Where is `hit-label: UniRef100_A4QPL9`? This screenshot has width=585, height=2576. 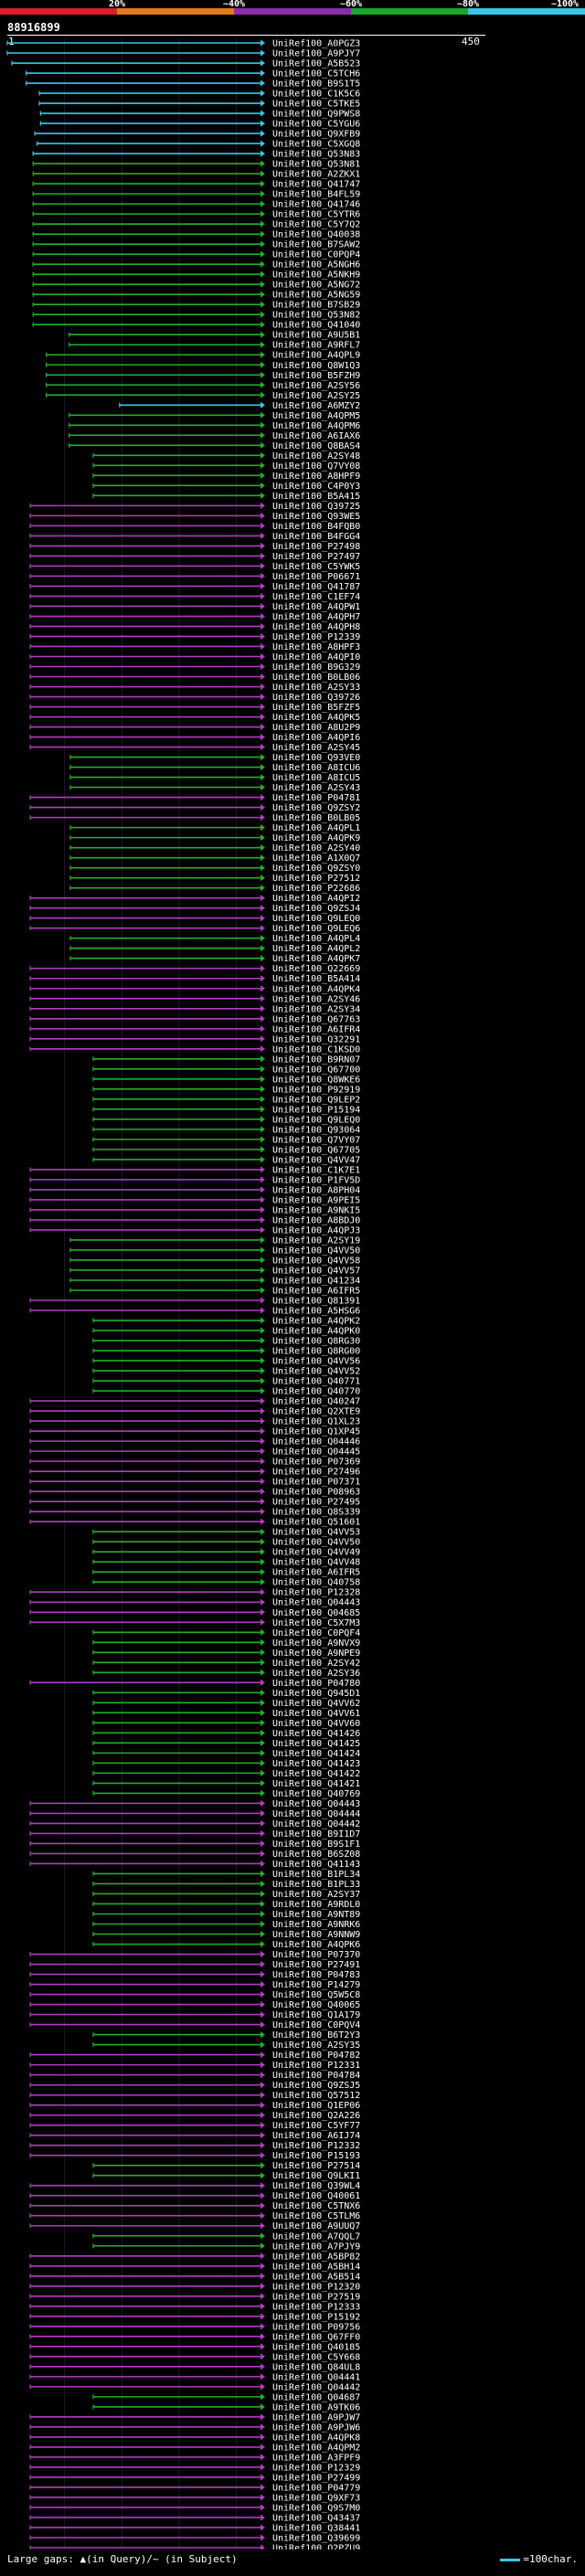
hit-label: UniRef100_A4QPL9 is located at coordinates (316, 356).